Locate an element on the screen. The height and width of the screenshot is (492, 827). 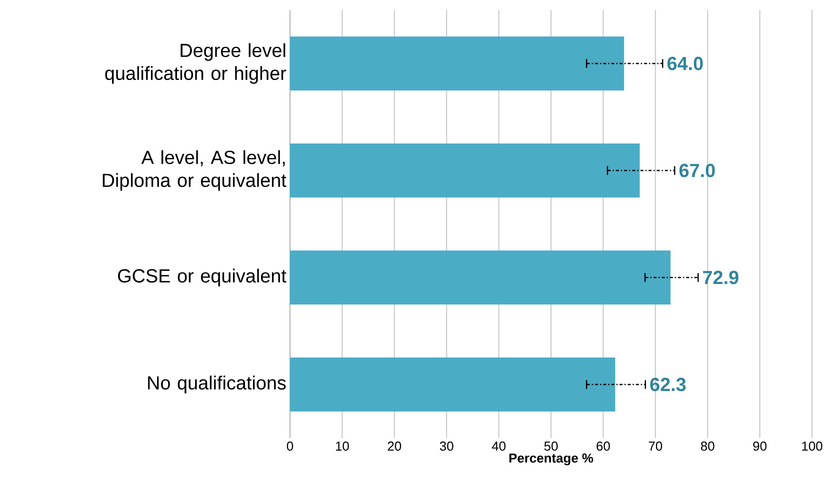
x-axis-title: Percentage % is located at coordinates (551, 460).